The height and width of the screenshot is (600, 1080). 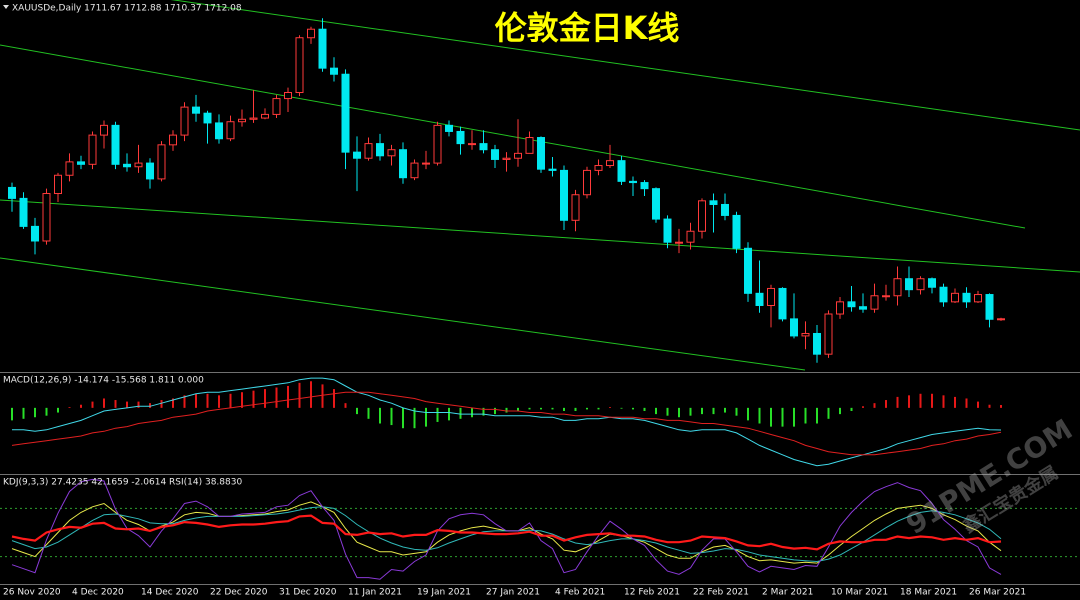 I want to click on menu-arrow, so click(x=6, y=7).